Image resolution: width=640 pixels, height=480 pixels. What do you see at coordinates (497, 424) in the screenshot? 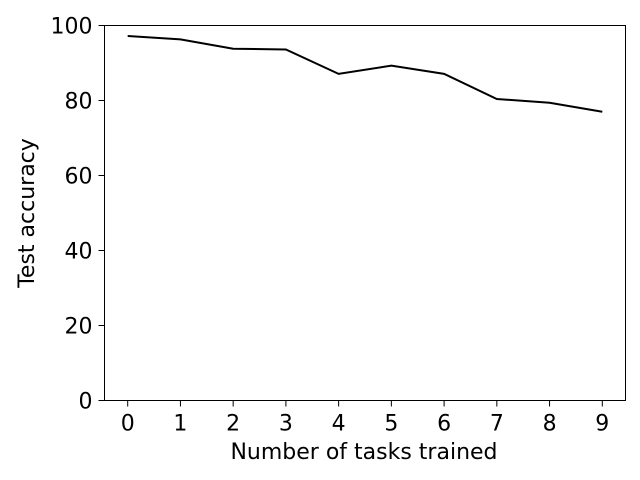
I see `x-tick-label: 7` at bounding box center [497, 424].